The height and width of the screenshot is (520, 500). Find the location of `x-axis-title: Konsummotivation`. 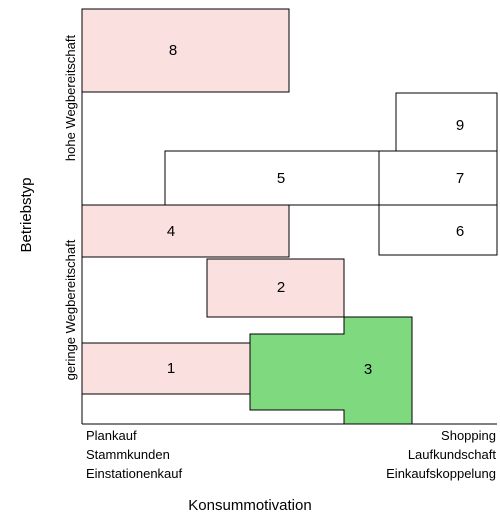

x-axis-title: Konsummotivation is located at coordinates (250, 505).